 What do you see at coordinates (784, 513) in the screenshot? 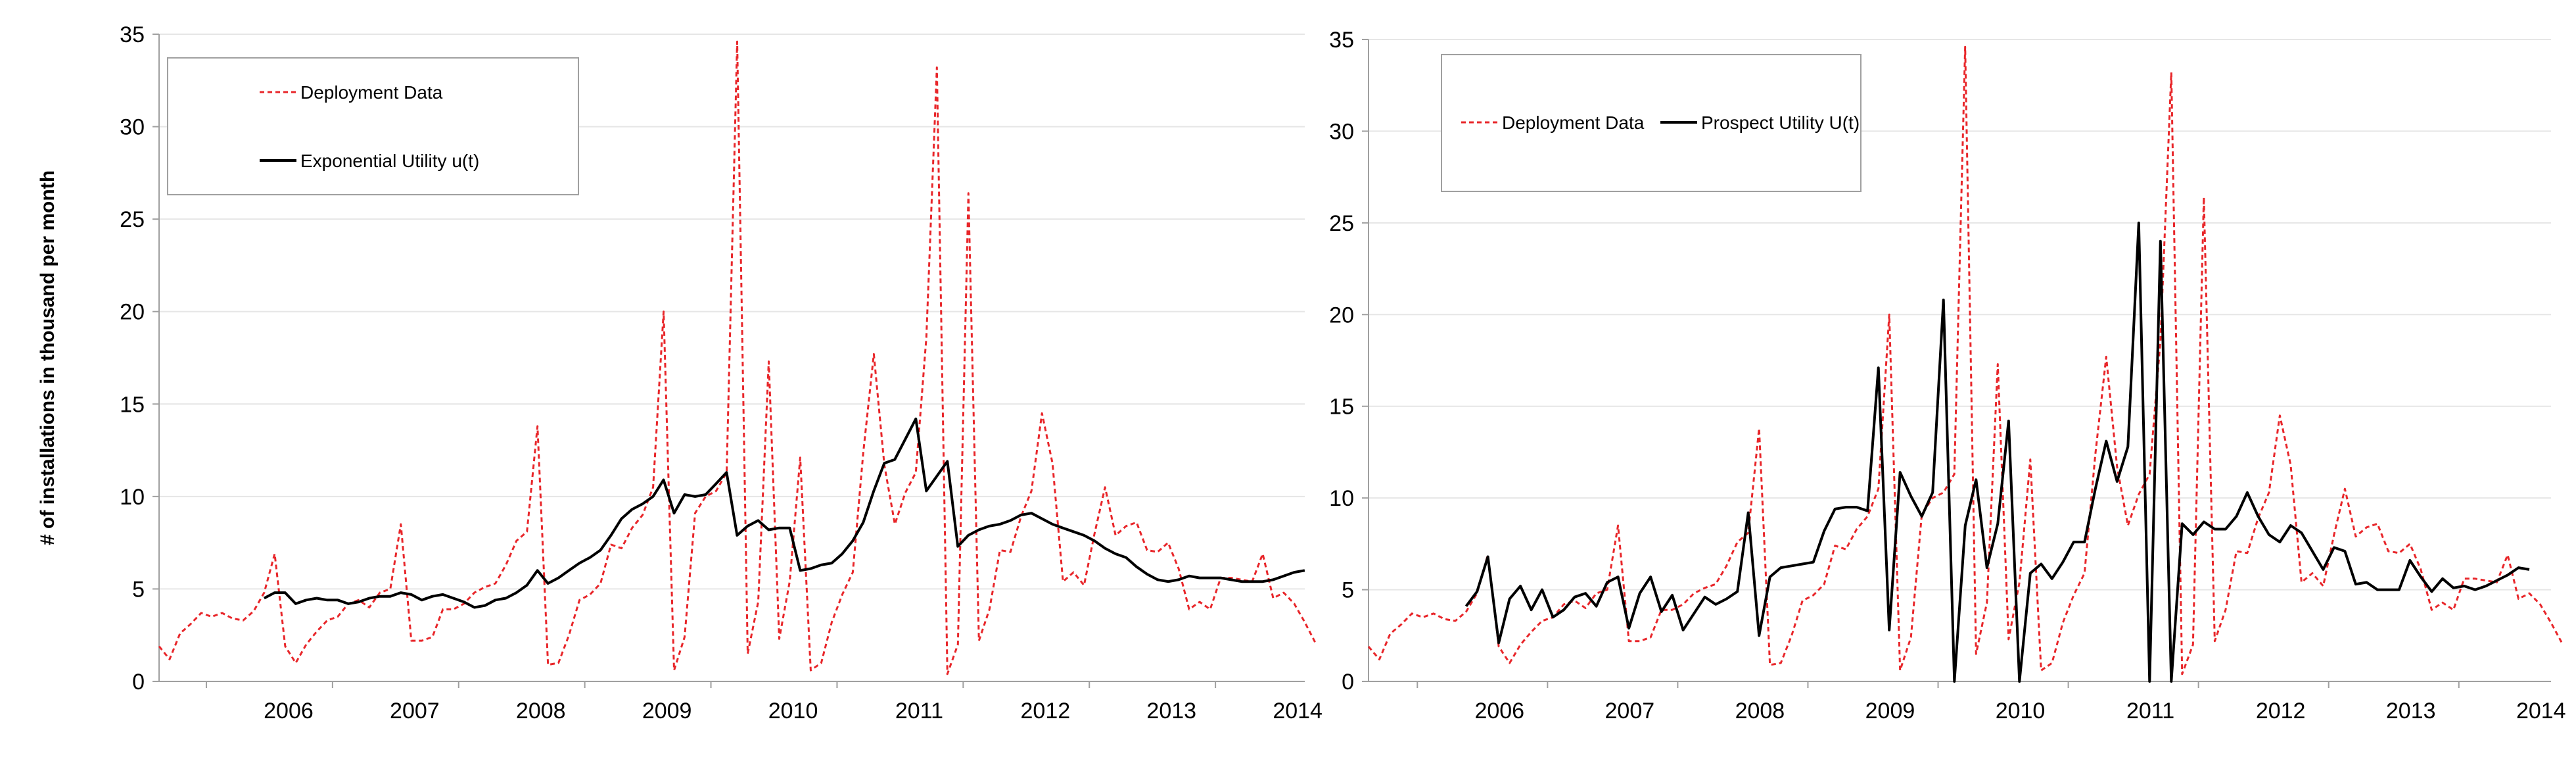
I see `series-line-utility` at bounding box center [784, 513].